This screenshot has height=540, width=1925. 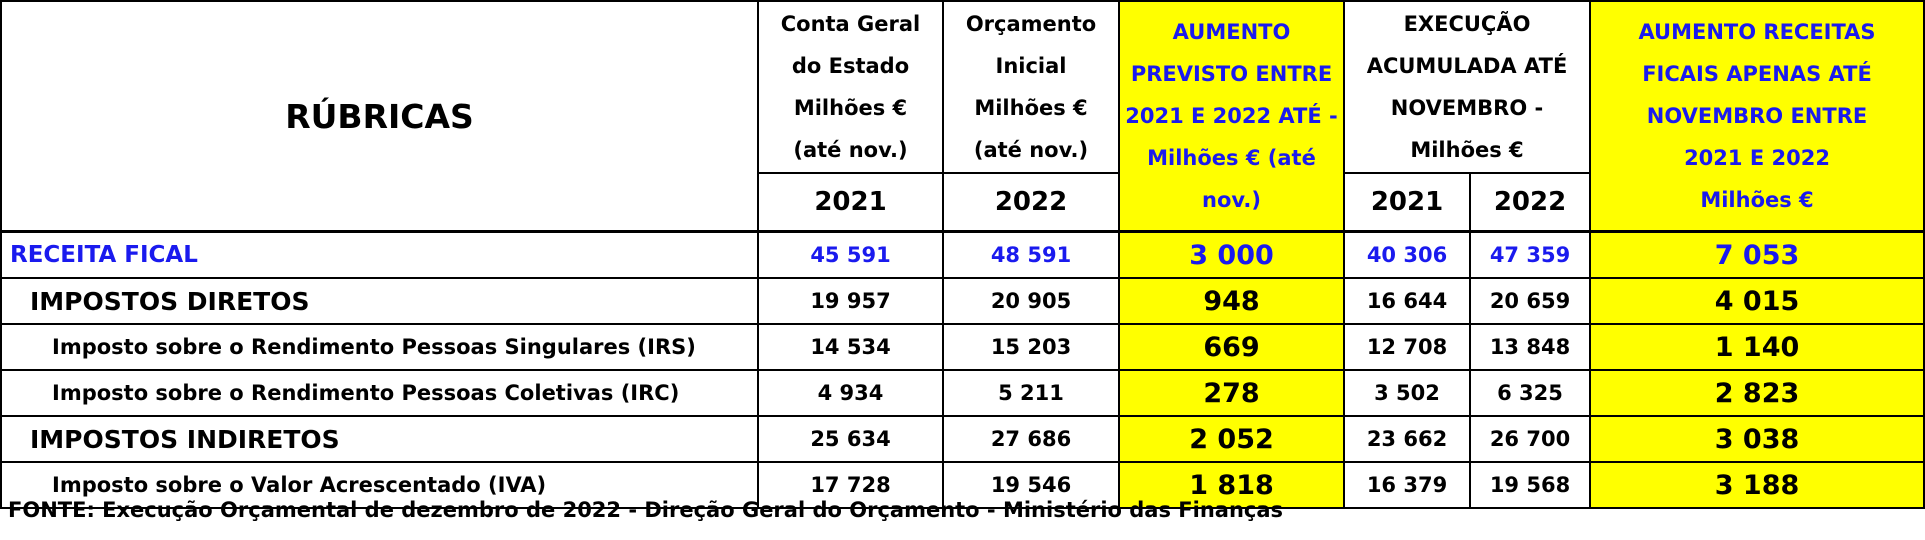 What do you see at coordinates (1757, 32) in the screenshot?
I see `aumento-receitas-line-1: AUMENTO RECEITAS` at bounding box center [1757, 32].